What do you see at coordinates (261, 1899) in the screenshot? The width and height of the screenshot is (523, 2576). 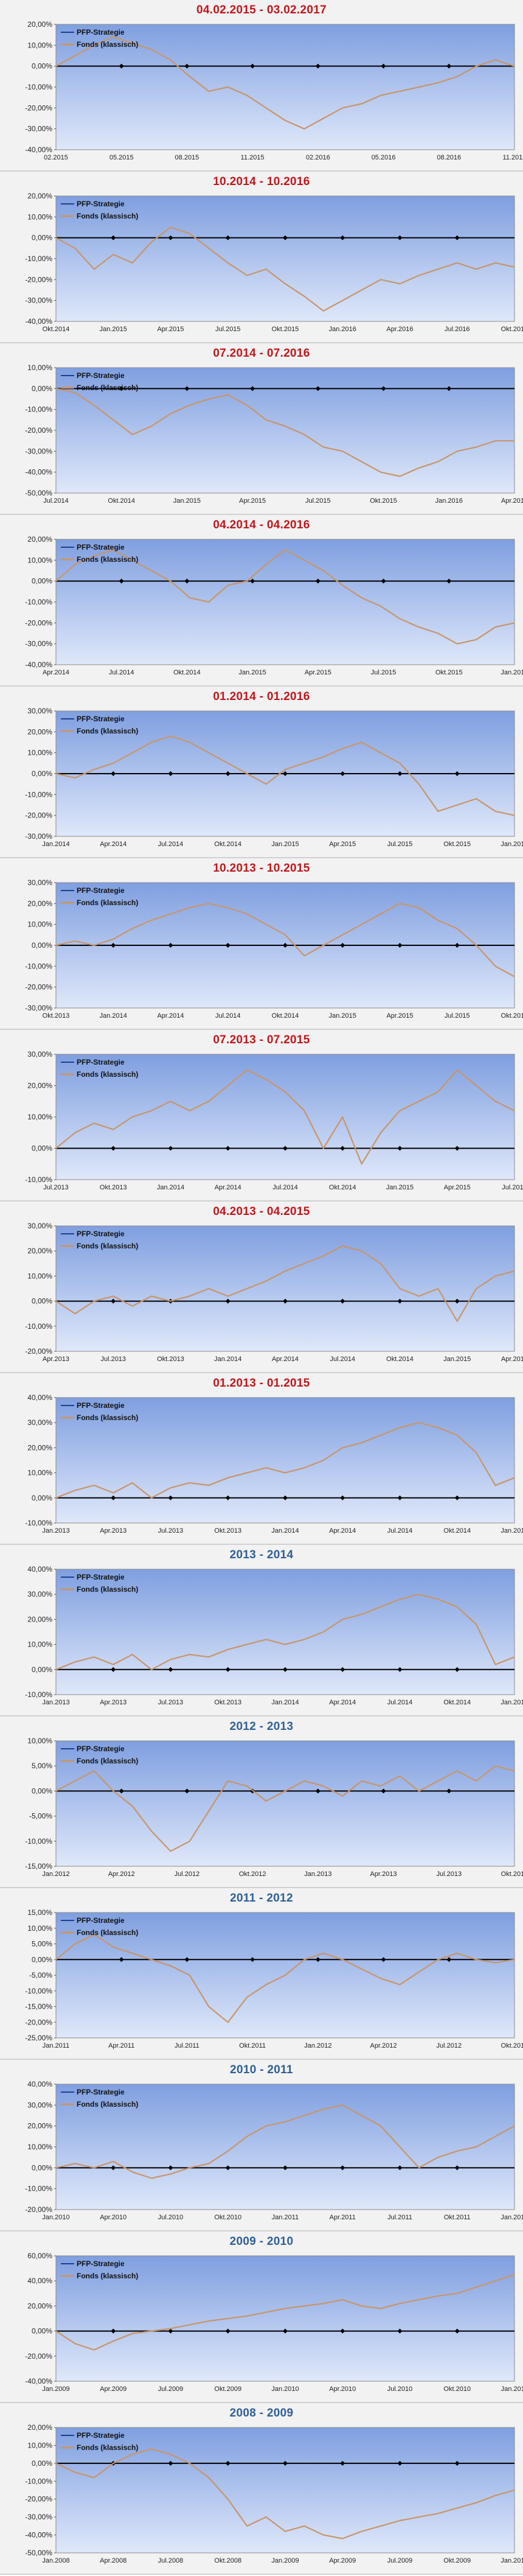 I see `chart-title: 2011 - 2012` at bounding box center [261, 1899].